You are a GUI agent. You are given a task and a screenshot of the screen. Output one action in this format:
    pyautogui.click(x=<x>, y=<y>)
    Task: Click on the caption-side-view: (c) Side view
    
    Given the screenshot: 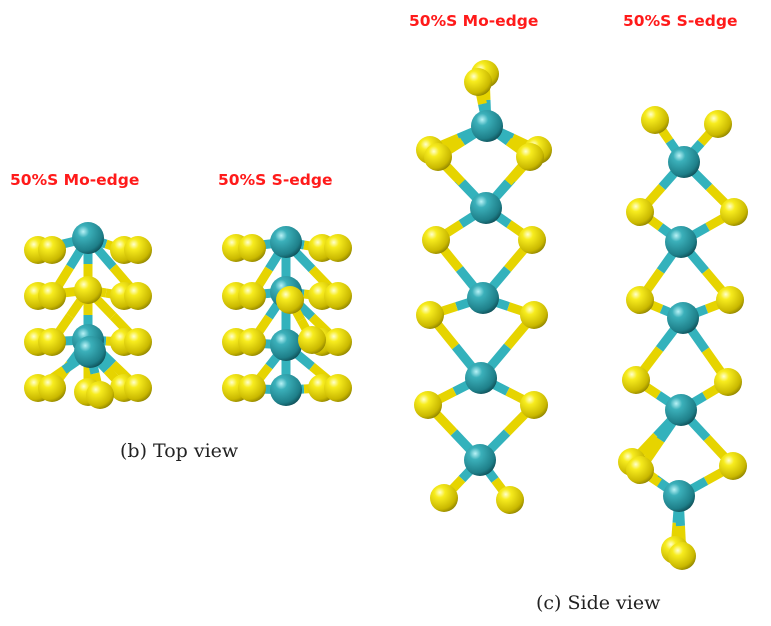 What is the action you would take?
    pyautogui.click(x=598, y=603)
    